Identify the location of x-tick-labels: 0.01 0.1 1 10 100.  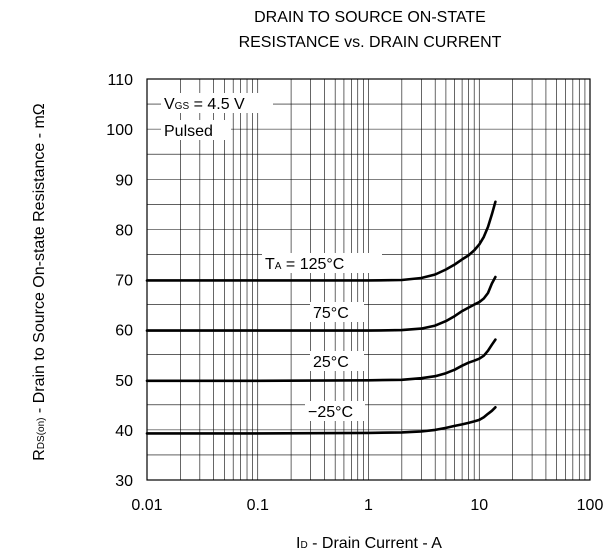
(367, 505).